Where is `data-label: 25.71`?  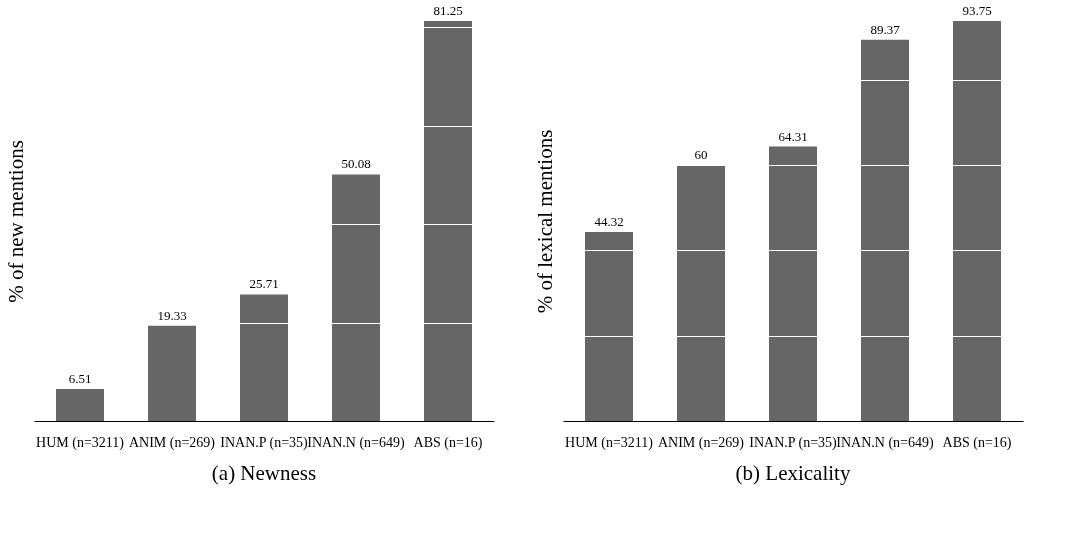
data-label: 25.71 is located at coordinates (264, 284).